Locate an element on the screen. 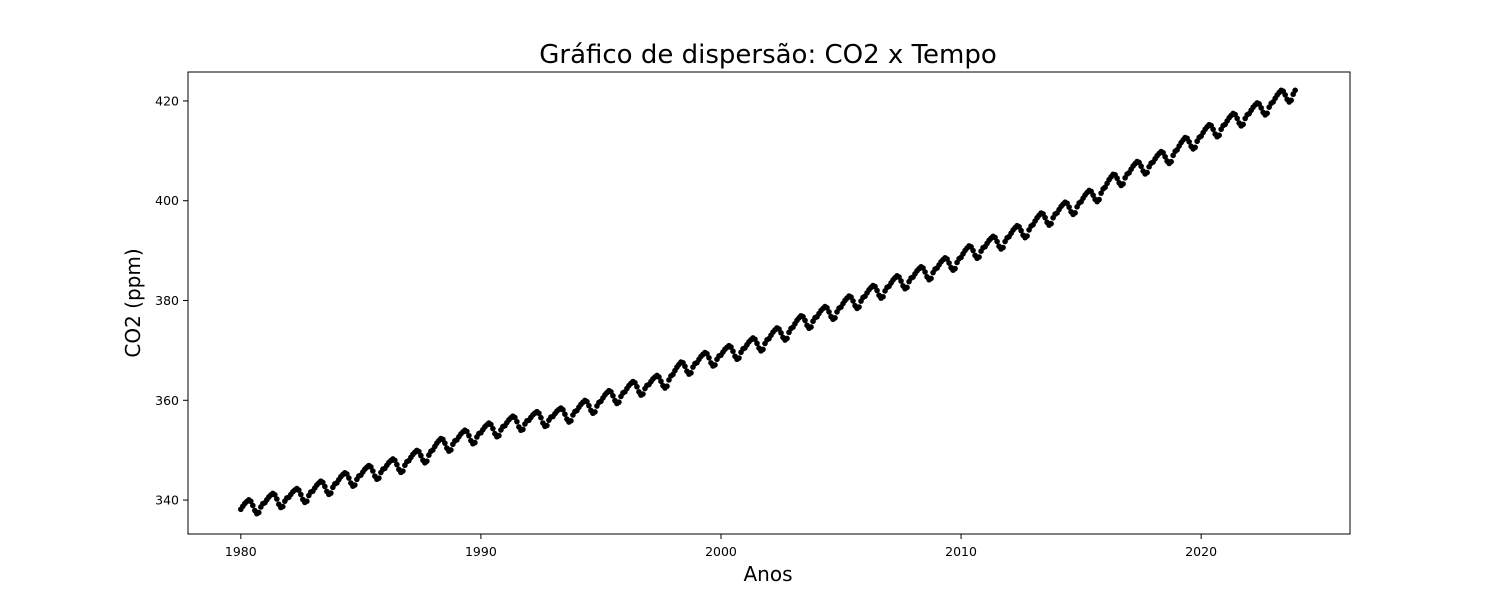 The width and height of the screenshot is (1500, 600). x-axis-label: Anos is located at coordinates (767, 574).